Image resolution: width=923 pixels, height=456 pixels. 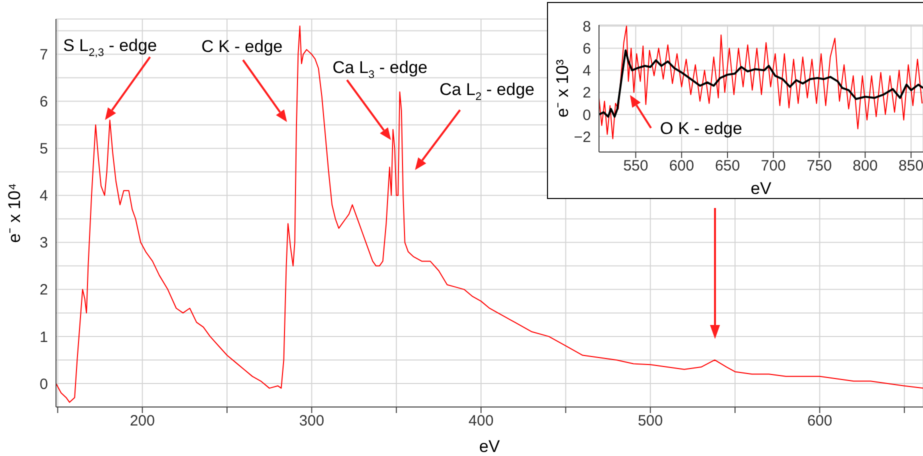 What do you see at coordinates (14, 213) in the screenshot?
I see `y-axis-title: e⁻ x 10⁴` at bounding box center [14, 213].